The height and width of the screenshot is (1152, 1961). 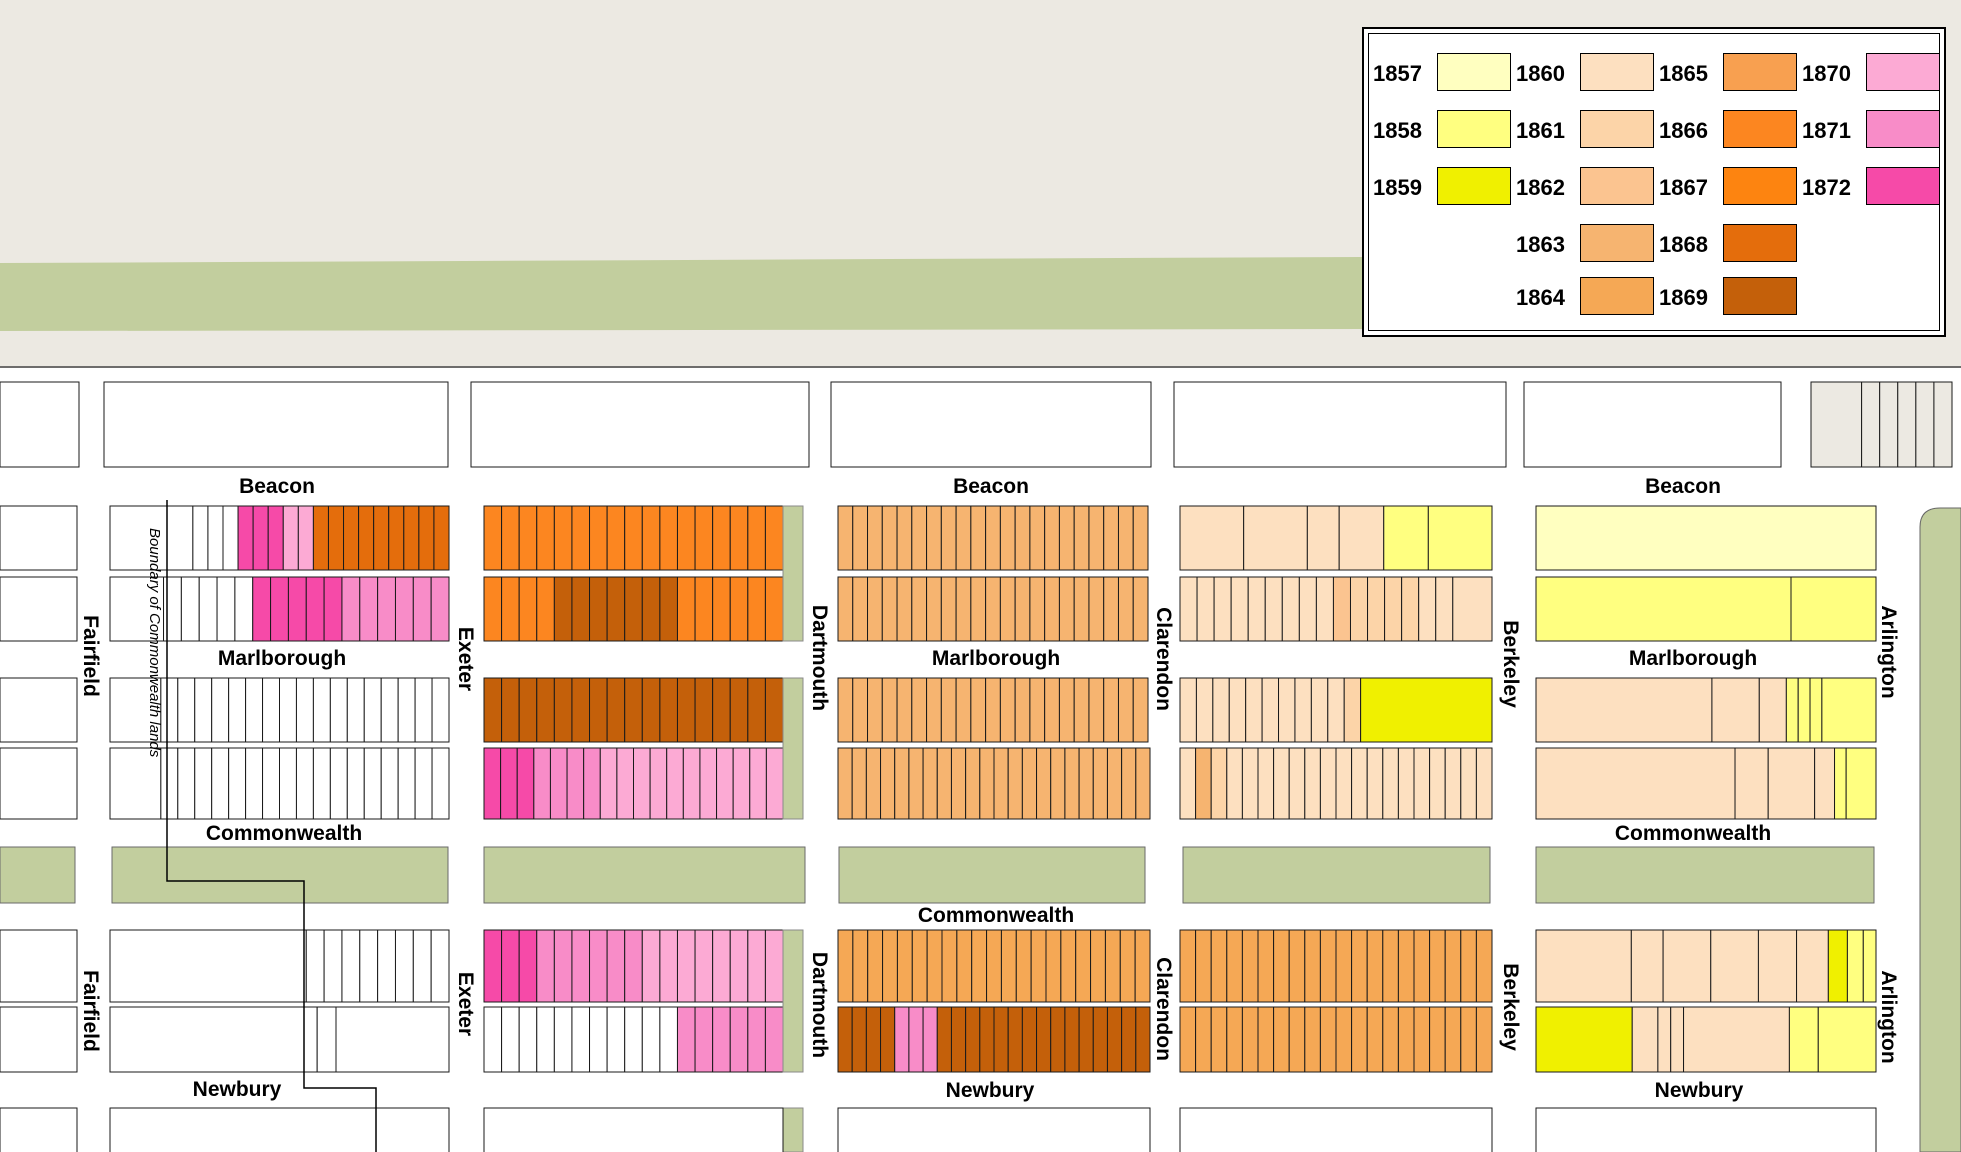 I want to click on street-arlington-2: Arlington, so click(x=1888, y=1016).